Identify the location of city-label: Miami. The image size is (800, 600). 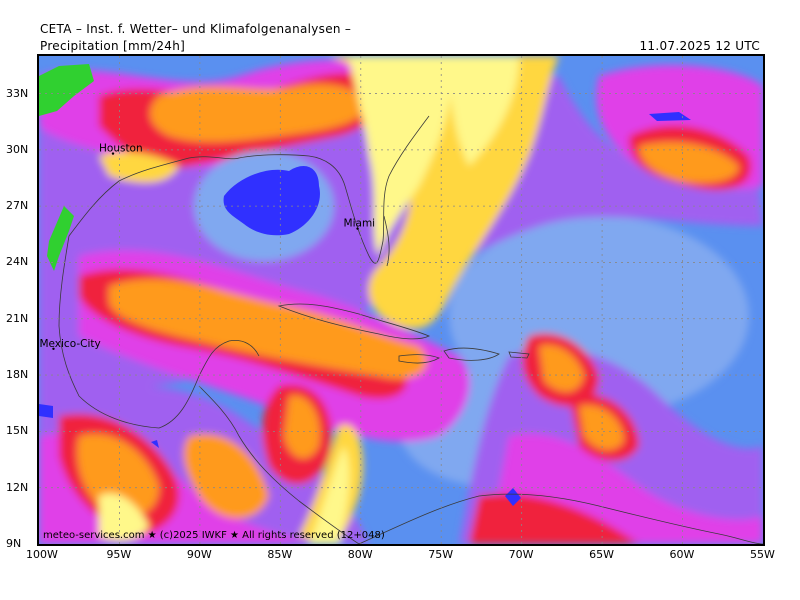
(360, 224).